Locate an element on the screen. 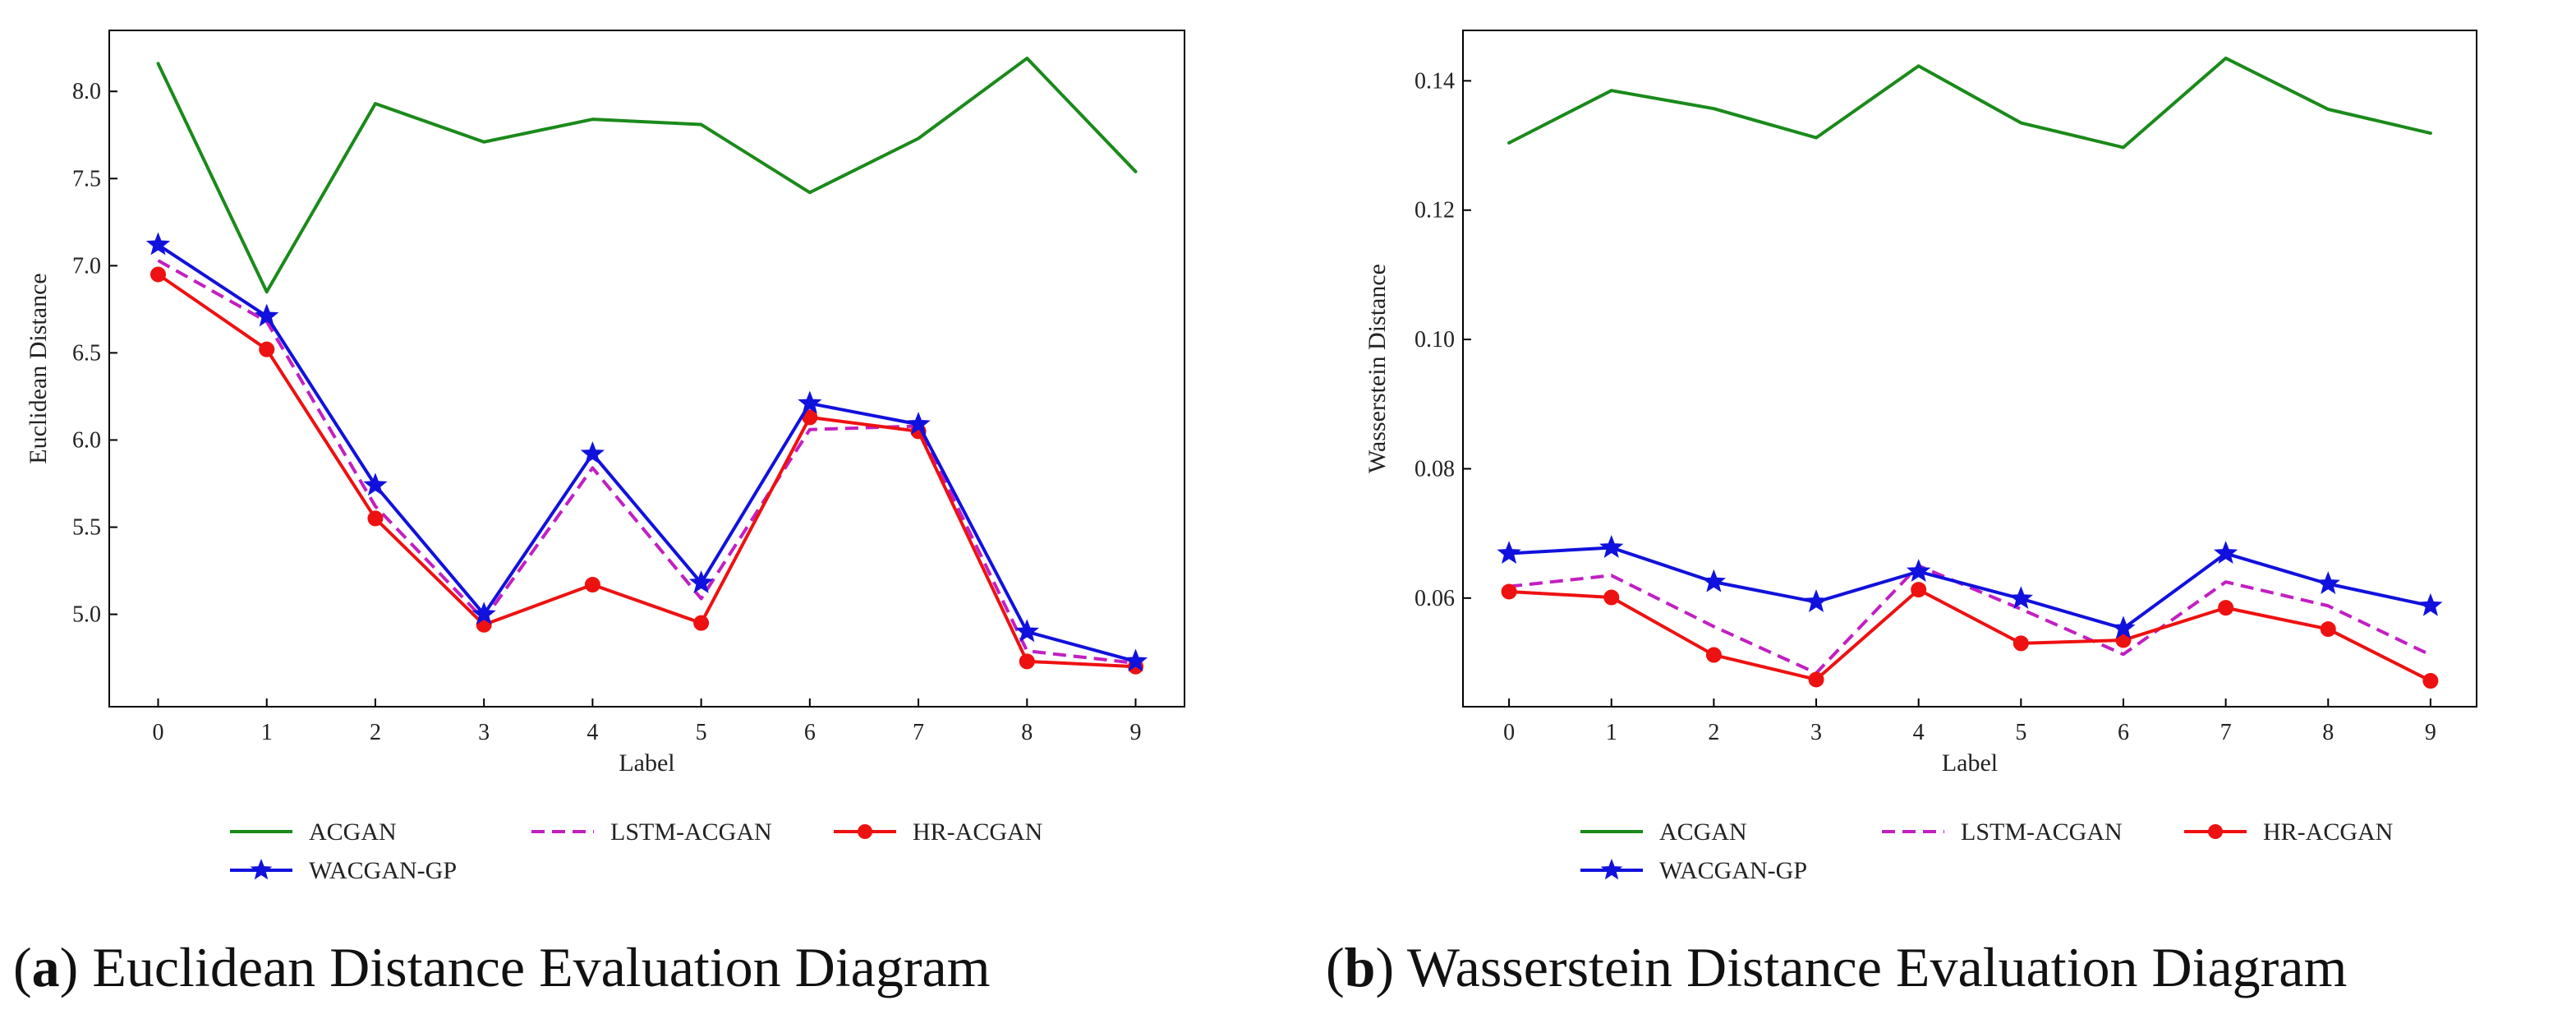 The image size is (2576, 1028). legend-label-wacgan-gp: WACGAN-GP is located at coordinates (1733, 870).